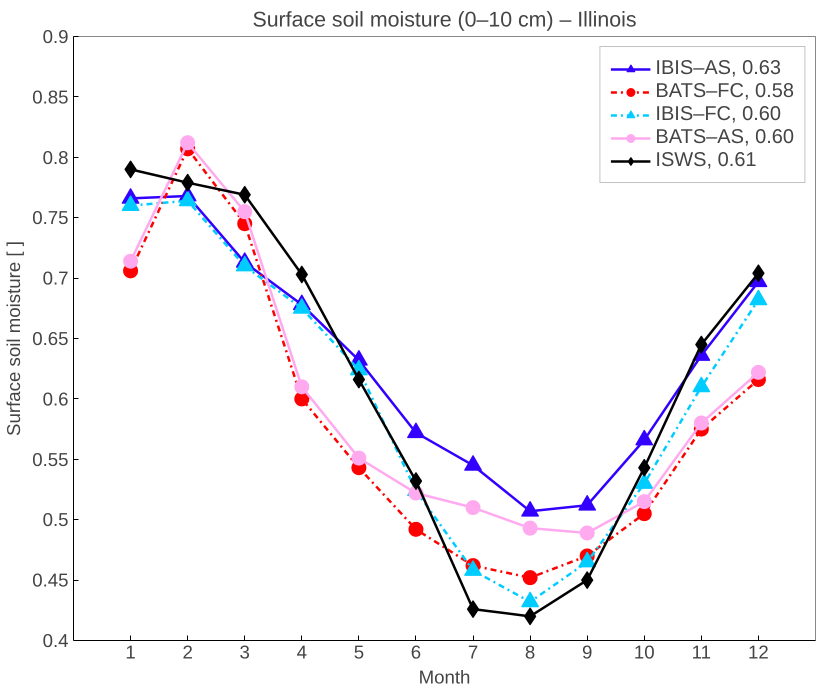 The height and width of the screenshot is (694, 825). I want to click on legend-label: IBIS–FC, 0.60, so click(718, 114).